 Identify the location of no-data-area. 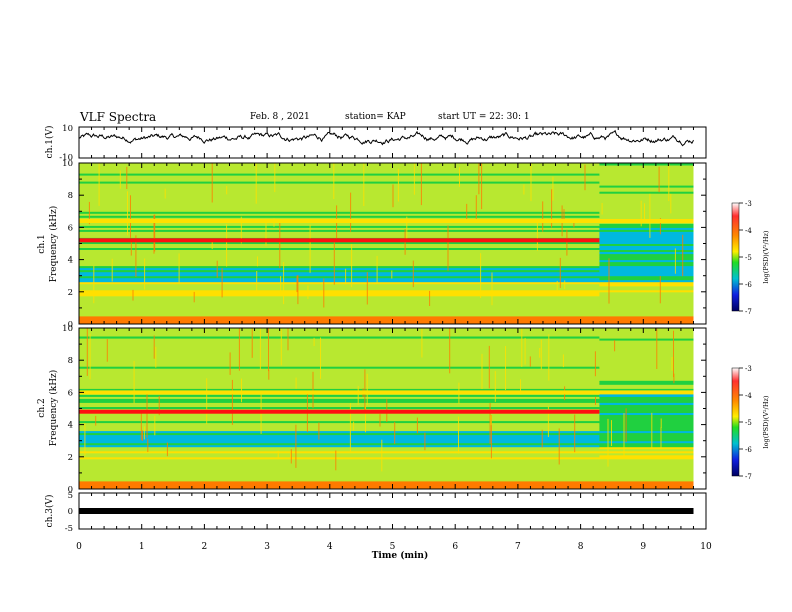
(699, 243).